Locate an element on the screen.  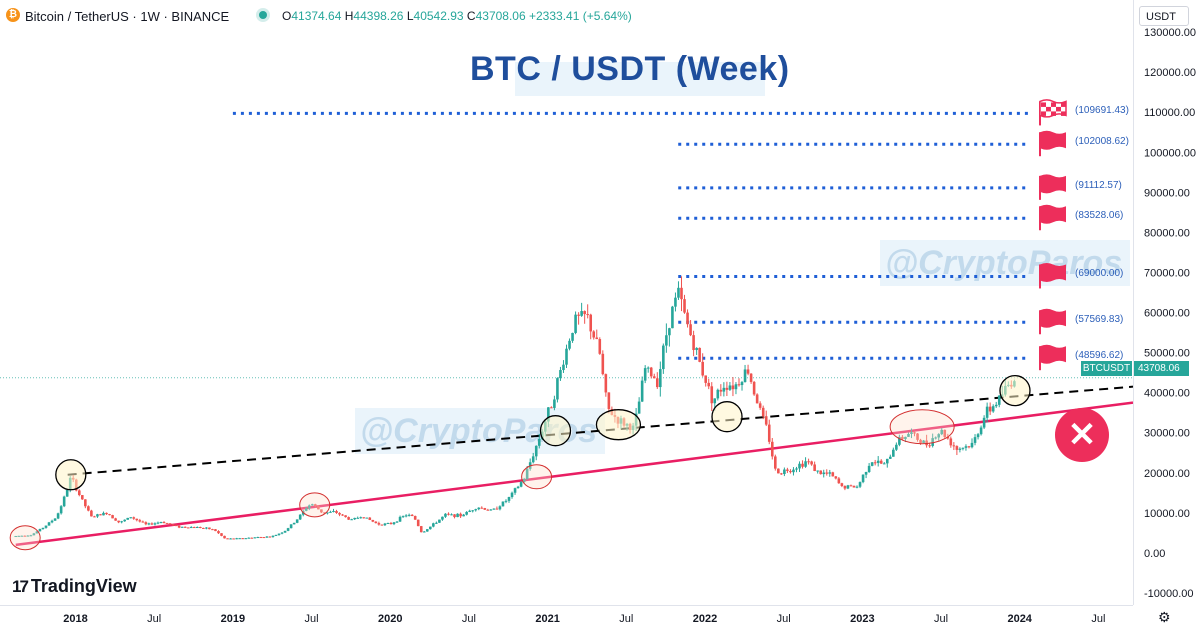
flag-check is located at coordinates (1048, 109).